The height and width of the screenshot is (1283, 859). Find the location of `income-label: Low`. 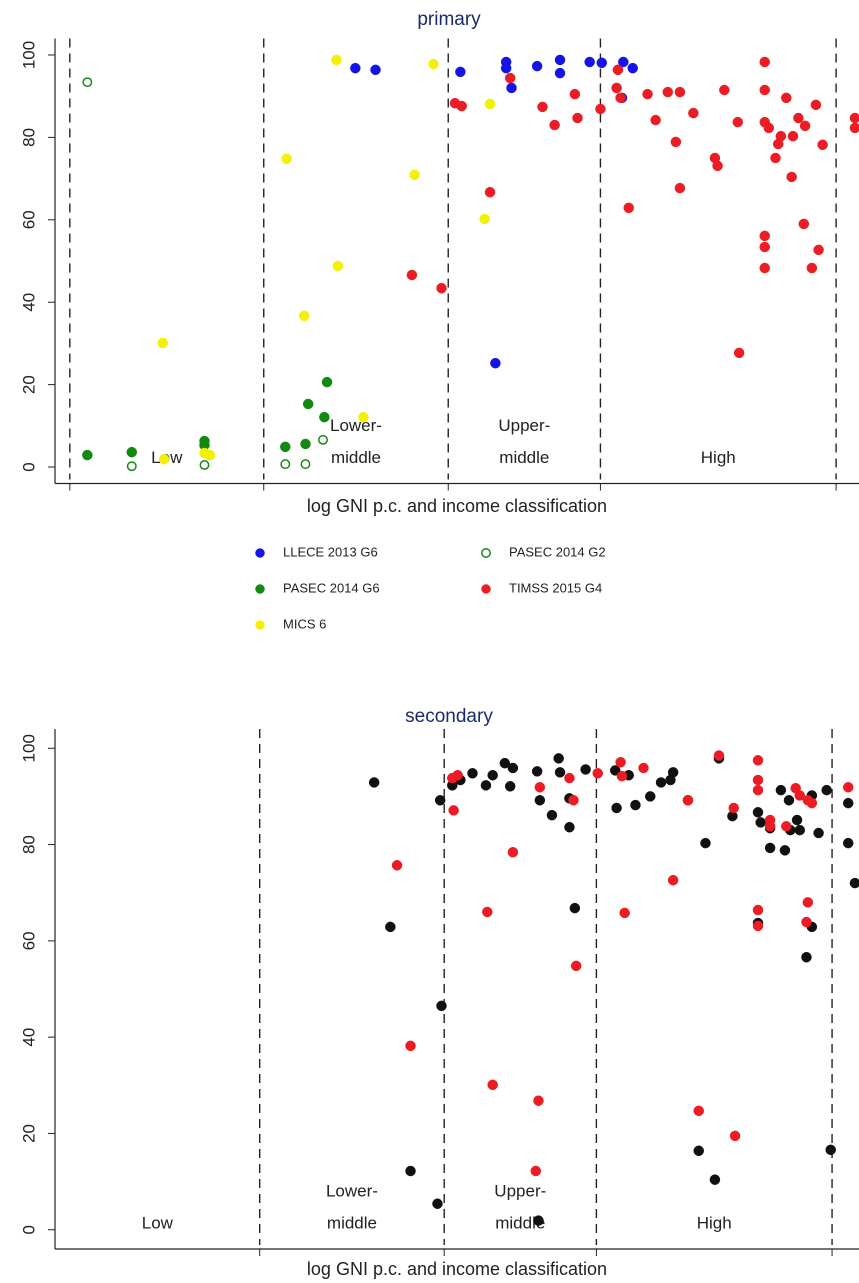

income-label: Low is located at coordinates (158, 1222).